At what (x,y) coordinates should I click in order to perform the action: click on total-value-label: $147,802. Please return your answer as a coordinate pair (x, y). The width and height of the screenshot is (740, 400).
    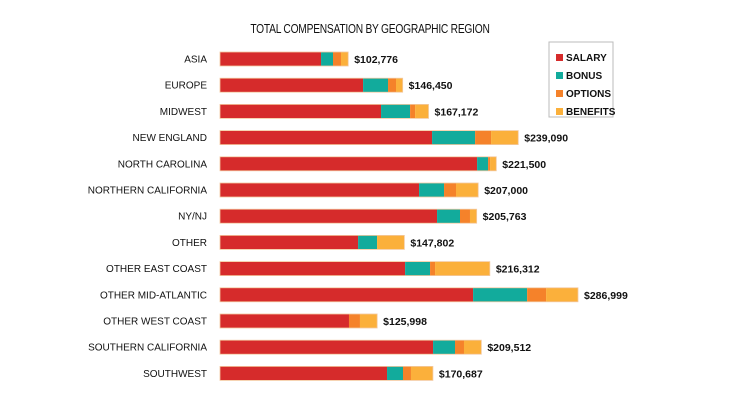
    Looking at the image, I should click on (432, 243).